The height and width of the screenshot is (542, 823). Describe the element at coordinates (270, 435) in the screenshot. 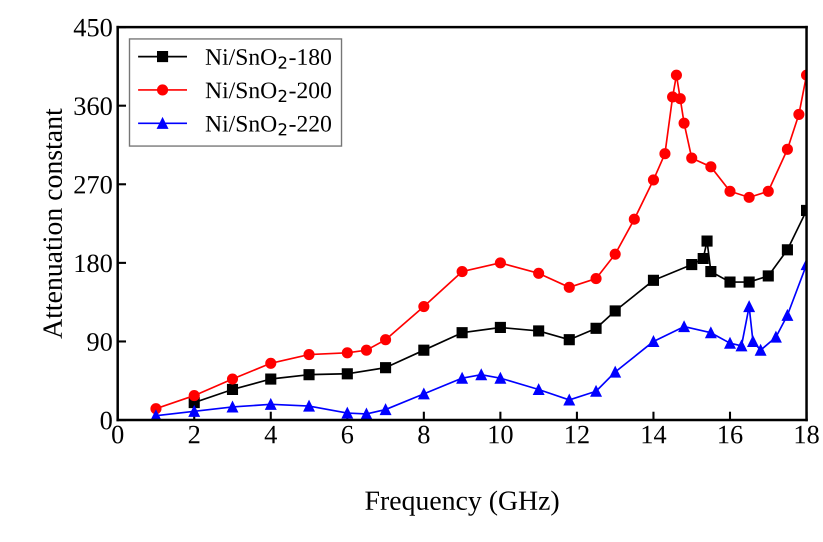

I see `x-tick-label: 4` at that location.